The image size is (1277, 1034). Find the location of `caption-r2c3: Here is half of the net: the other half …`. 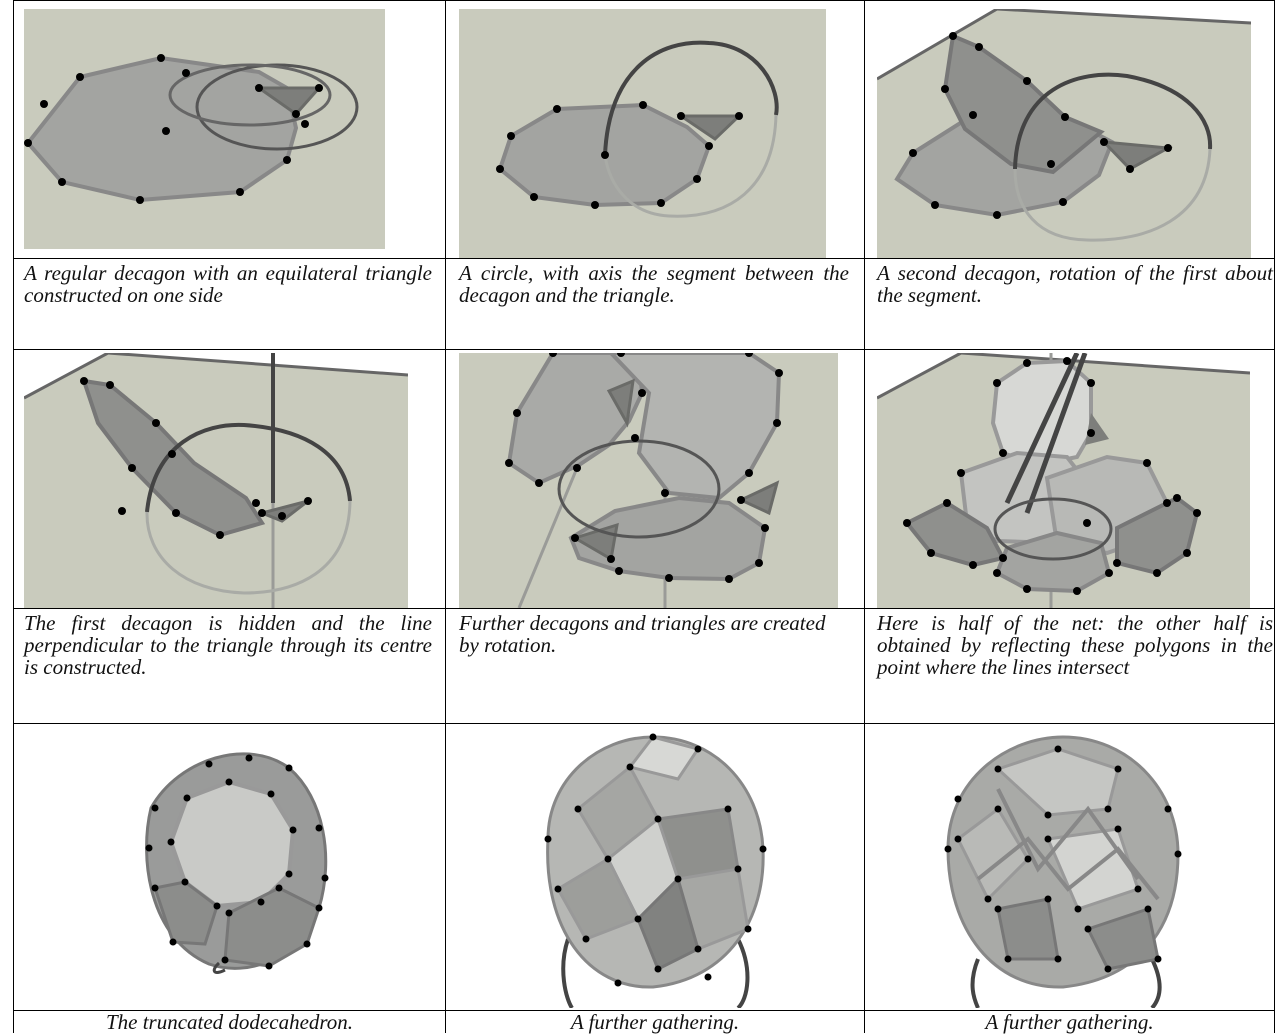

caption-r2c3: Here is half of the net: the other half … is located at coordinates (1075, 645).